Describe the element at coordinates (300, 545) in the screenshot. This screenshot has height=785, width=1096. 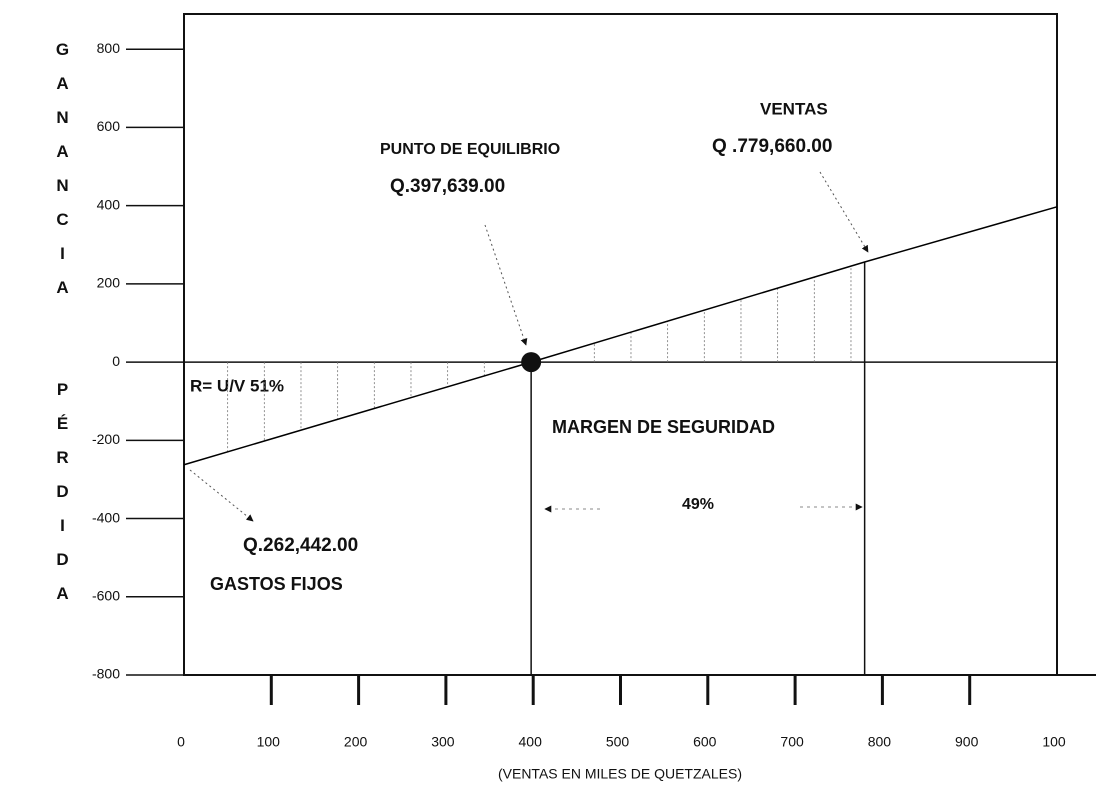
I see `annotation: Q.262,442.00` at that location.